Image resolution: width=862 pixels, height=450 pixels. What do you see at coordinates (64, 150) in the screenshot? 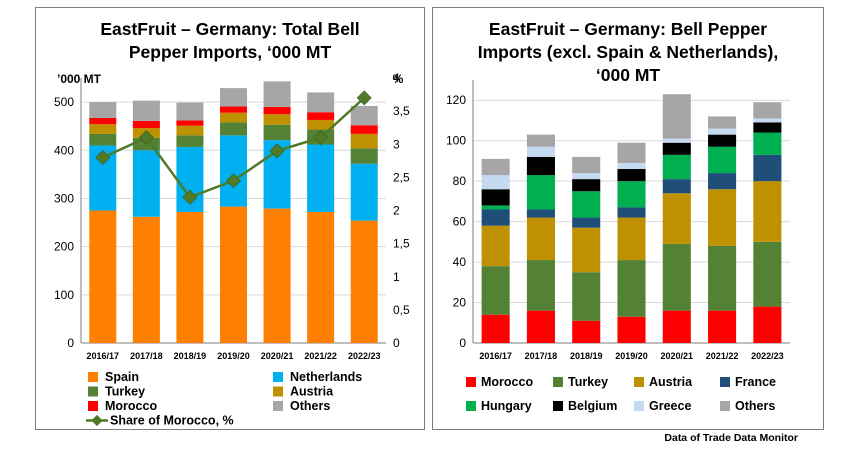
I see `left-y-tick-label: 400` at bounding box center [64, 150].